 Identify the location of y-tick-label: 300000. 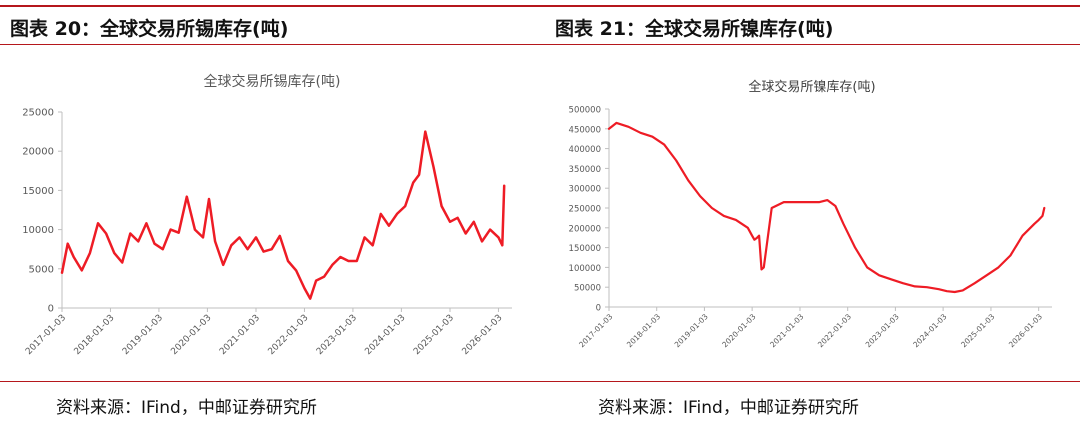
(585, 190).